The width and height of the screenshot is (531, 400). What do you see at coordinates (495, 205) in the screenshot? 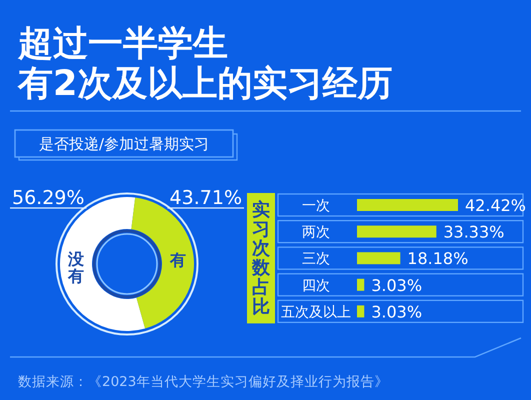
I see `data-label: 42.42%` at bounding box center [495, 205].